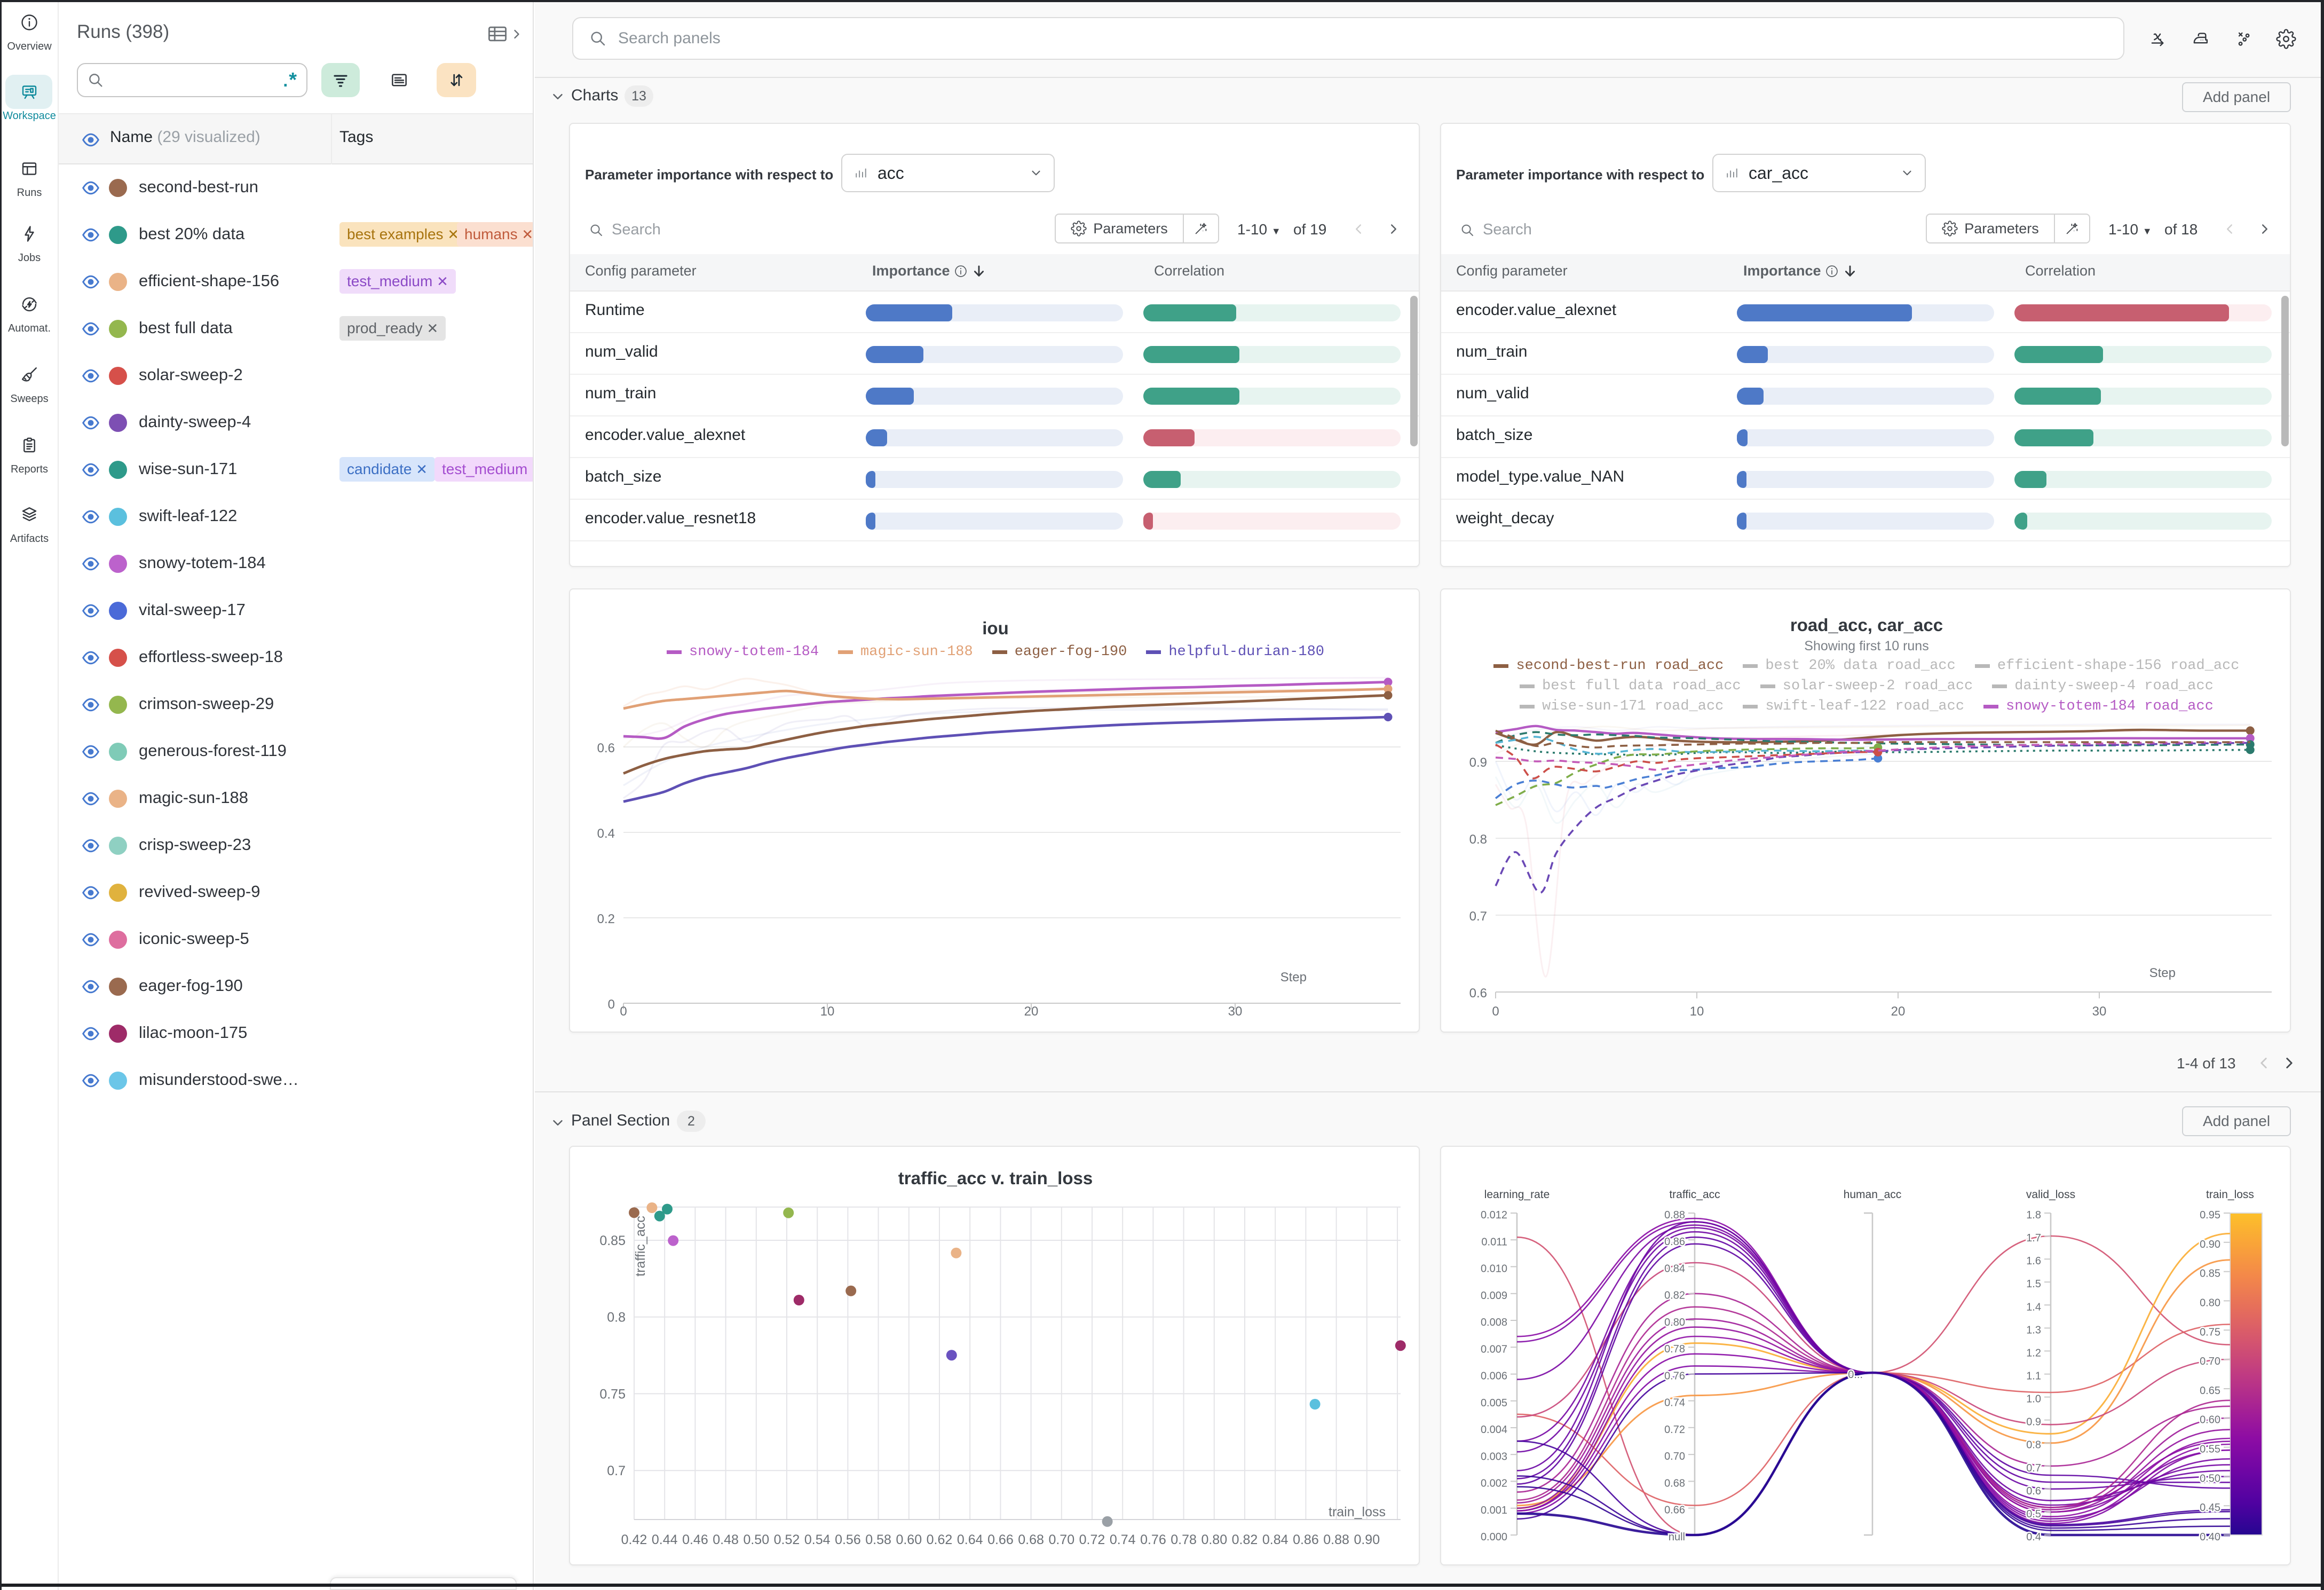  Describe the element at coordinates (606, 919) in the screenshot. I see `svg-text: 0.2` at that location.